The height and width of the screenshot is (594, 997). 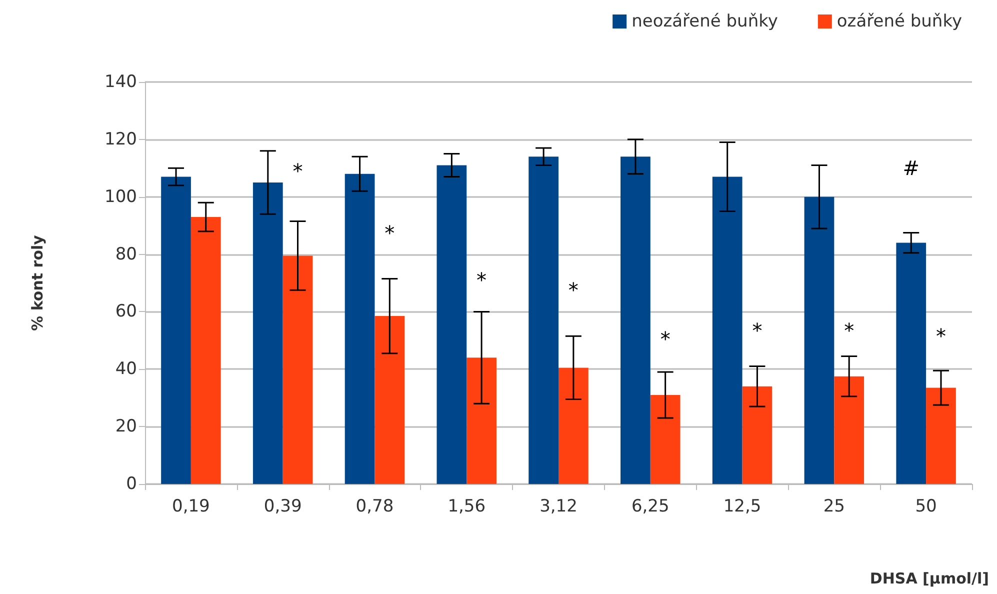 What do you see at coordinates (126, 369) in the screenshot?
I see `y-tick-label: 40` at bounding box center [126, 369].